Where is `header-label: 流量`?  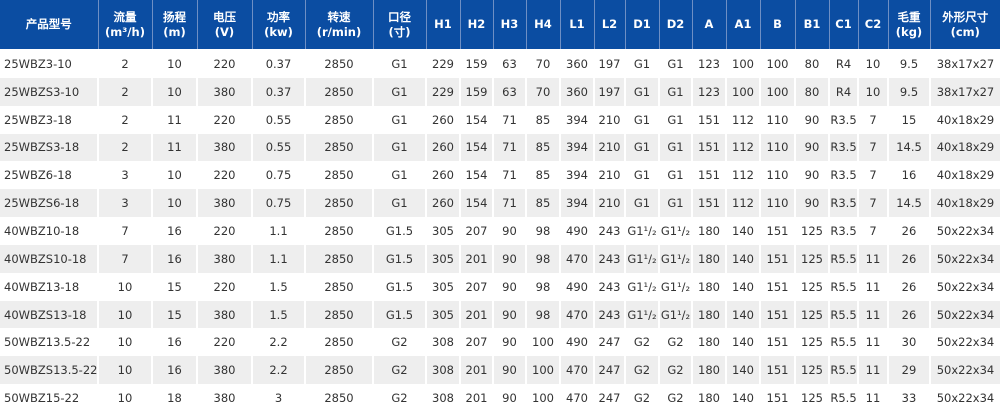
header-label: 流量 is located at coordinates (125, 16).